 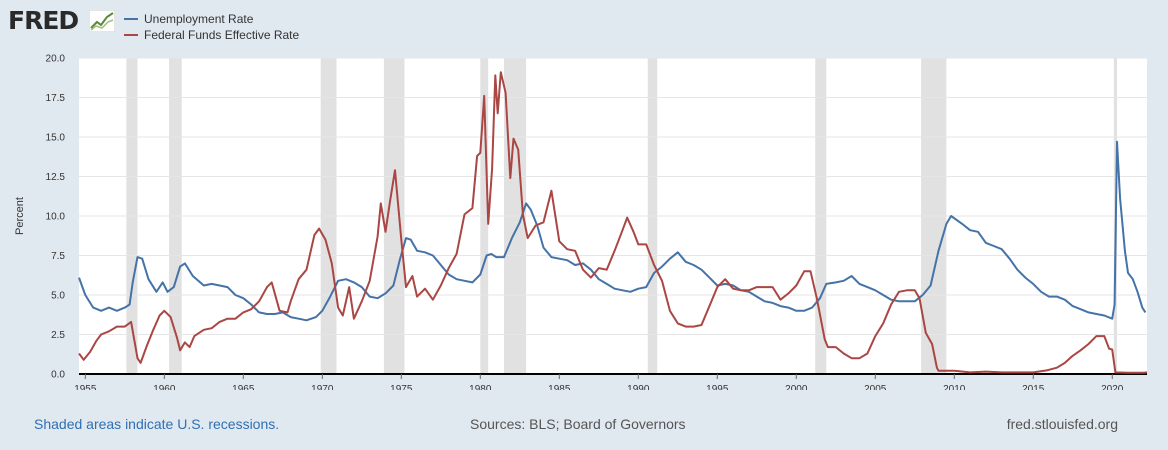 What do you see at coordinates (56, 177) in the screenshot?
I see `y-tick-label: 12.5` at bounding box center [56, 177].